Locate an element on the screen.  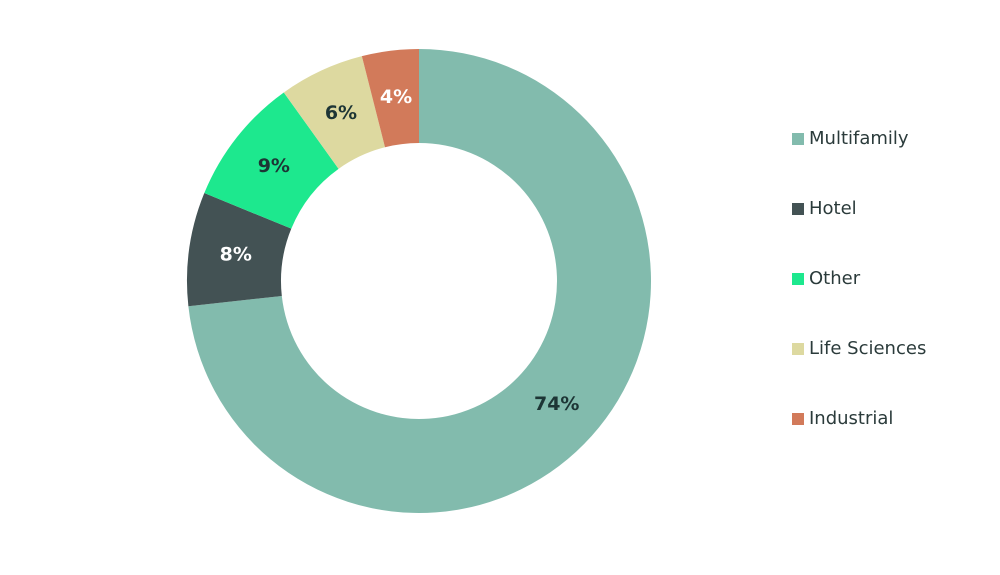
value-label: 4% is located at coordinates (396, 97).